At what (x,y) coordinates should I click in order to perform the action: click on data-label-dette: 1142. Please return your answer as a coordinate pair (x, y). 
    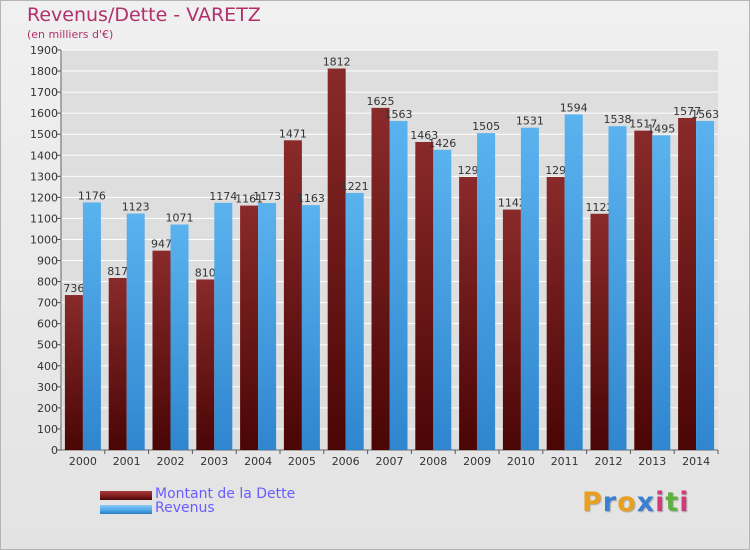
    Looking at the image, I should click on (512, 203).